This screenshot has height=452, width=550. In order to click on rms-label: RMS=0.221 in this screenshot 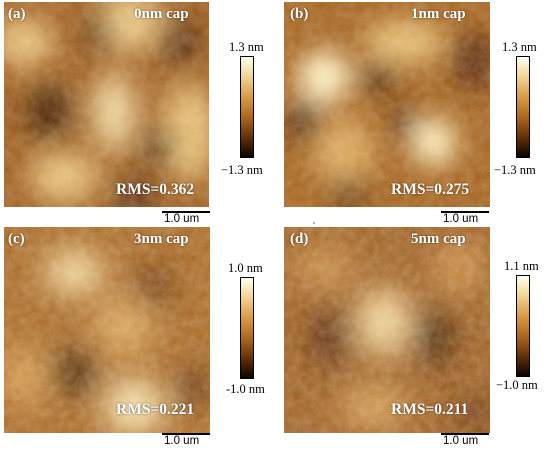, I will do `click(155, 409)`.